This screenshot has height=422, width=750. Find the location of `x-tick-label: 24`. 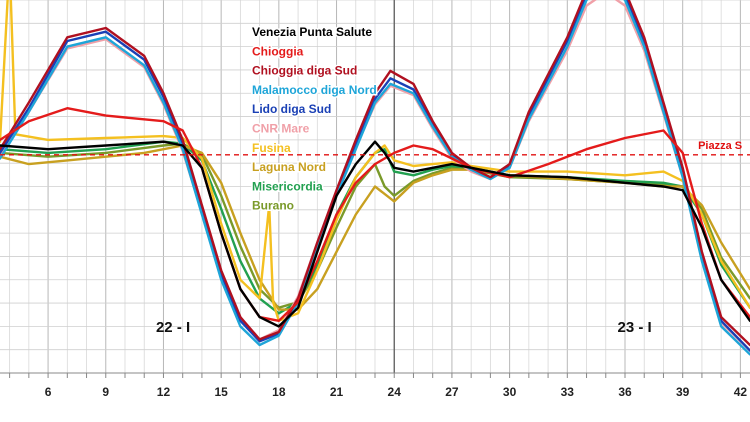

x-tick-label: 24 is located at coordinates (395, 392).